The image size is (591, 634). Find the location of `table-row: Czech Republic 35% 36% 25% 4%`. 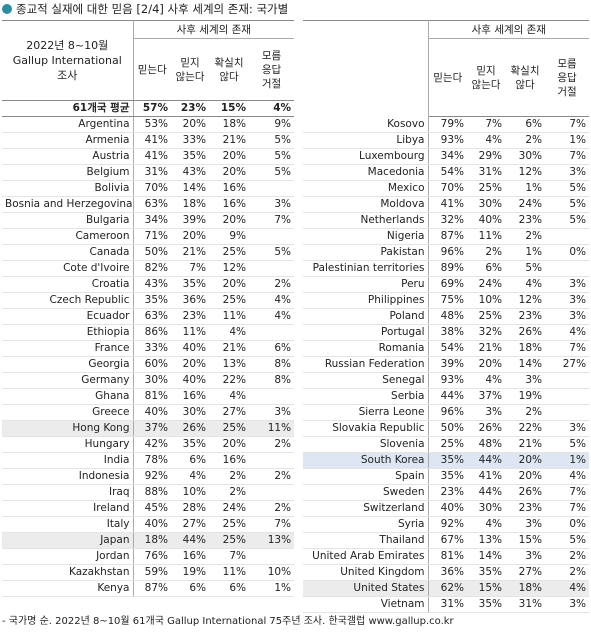

table-row: Czech Republic 35% 36% 25% 4% is located at coordinates (148, 300).